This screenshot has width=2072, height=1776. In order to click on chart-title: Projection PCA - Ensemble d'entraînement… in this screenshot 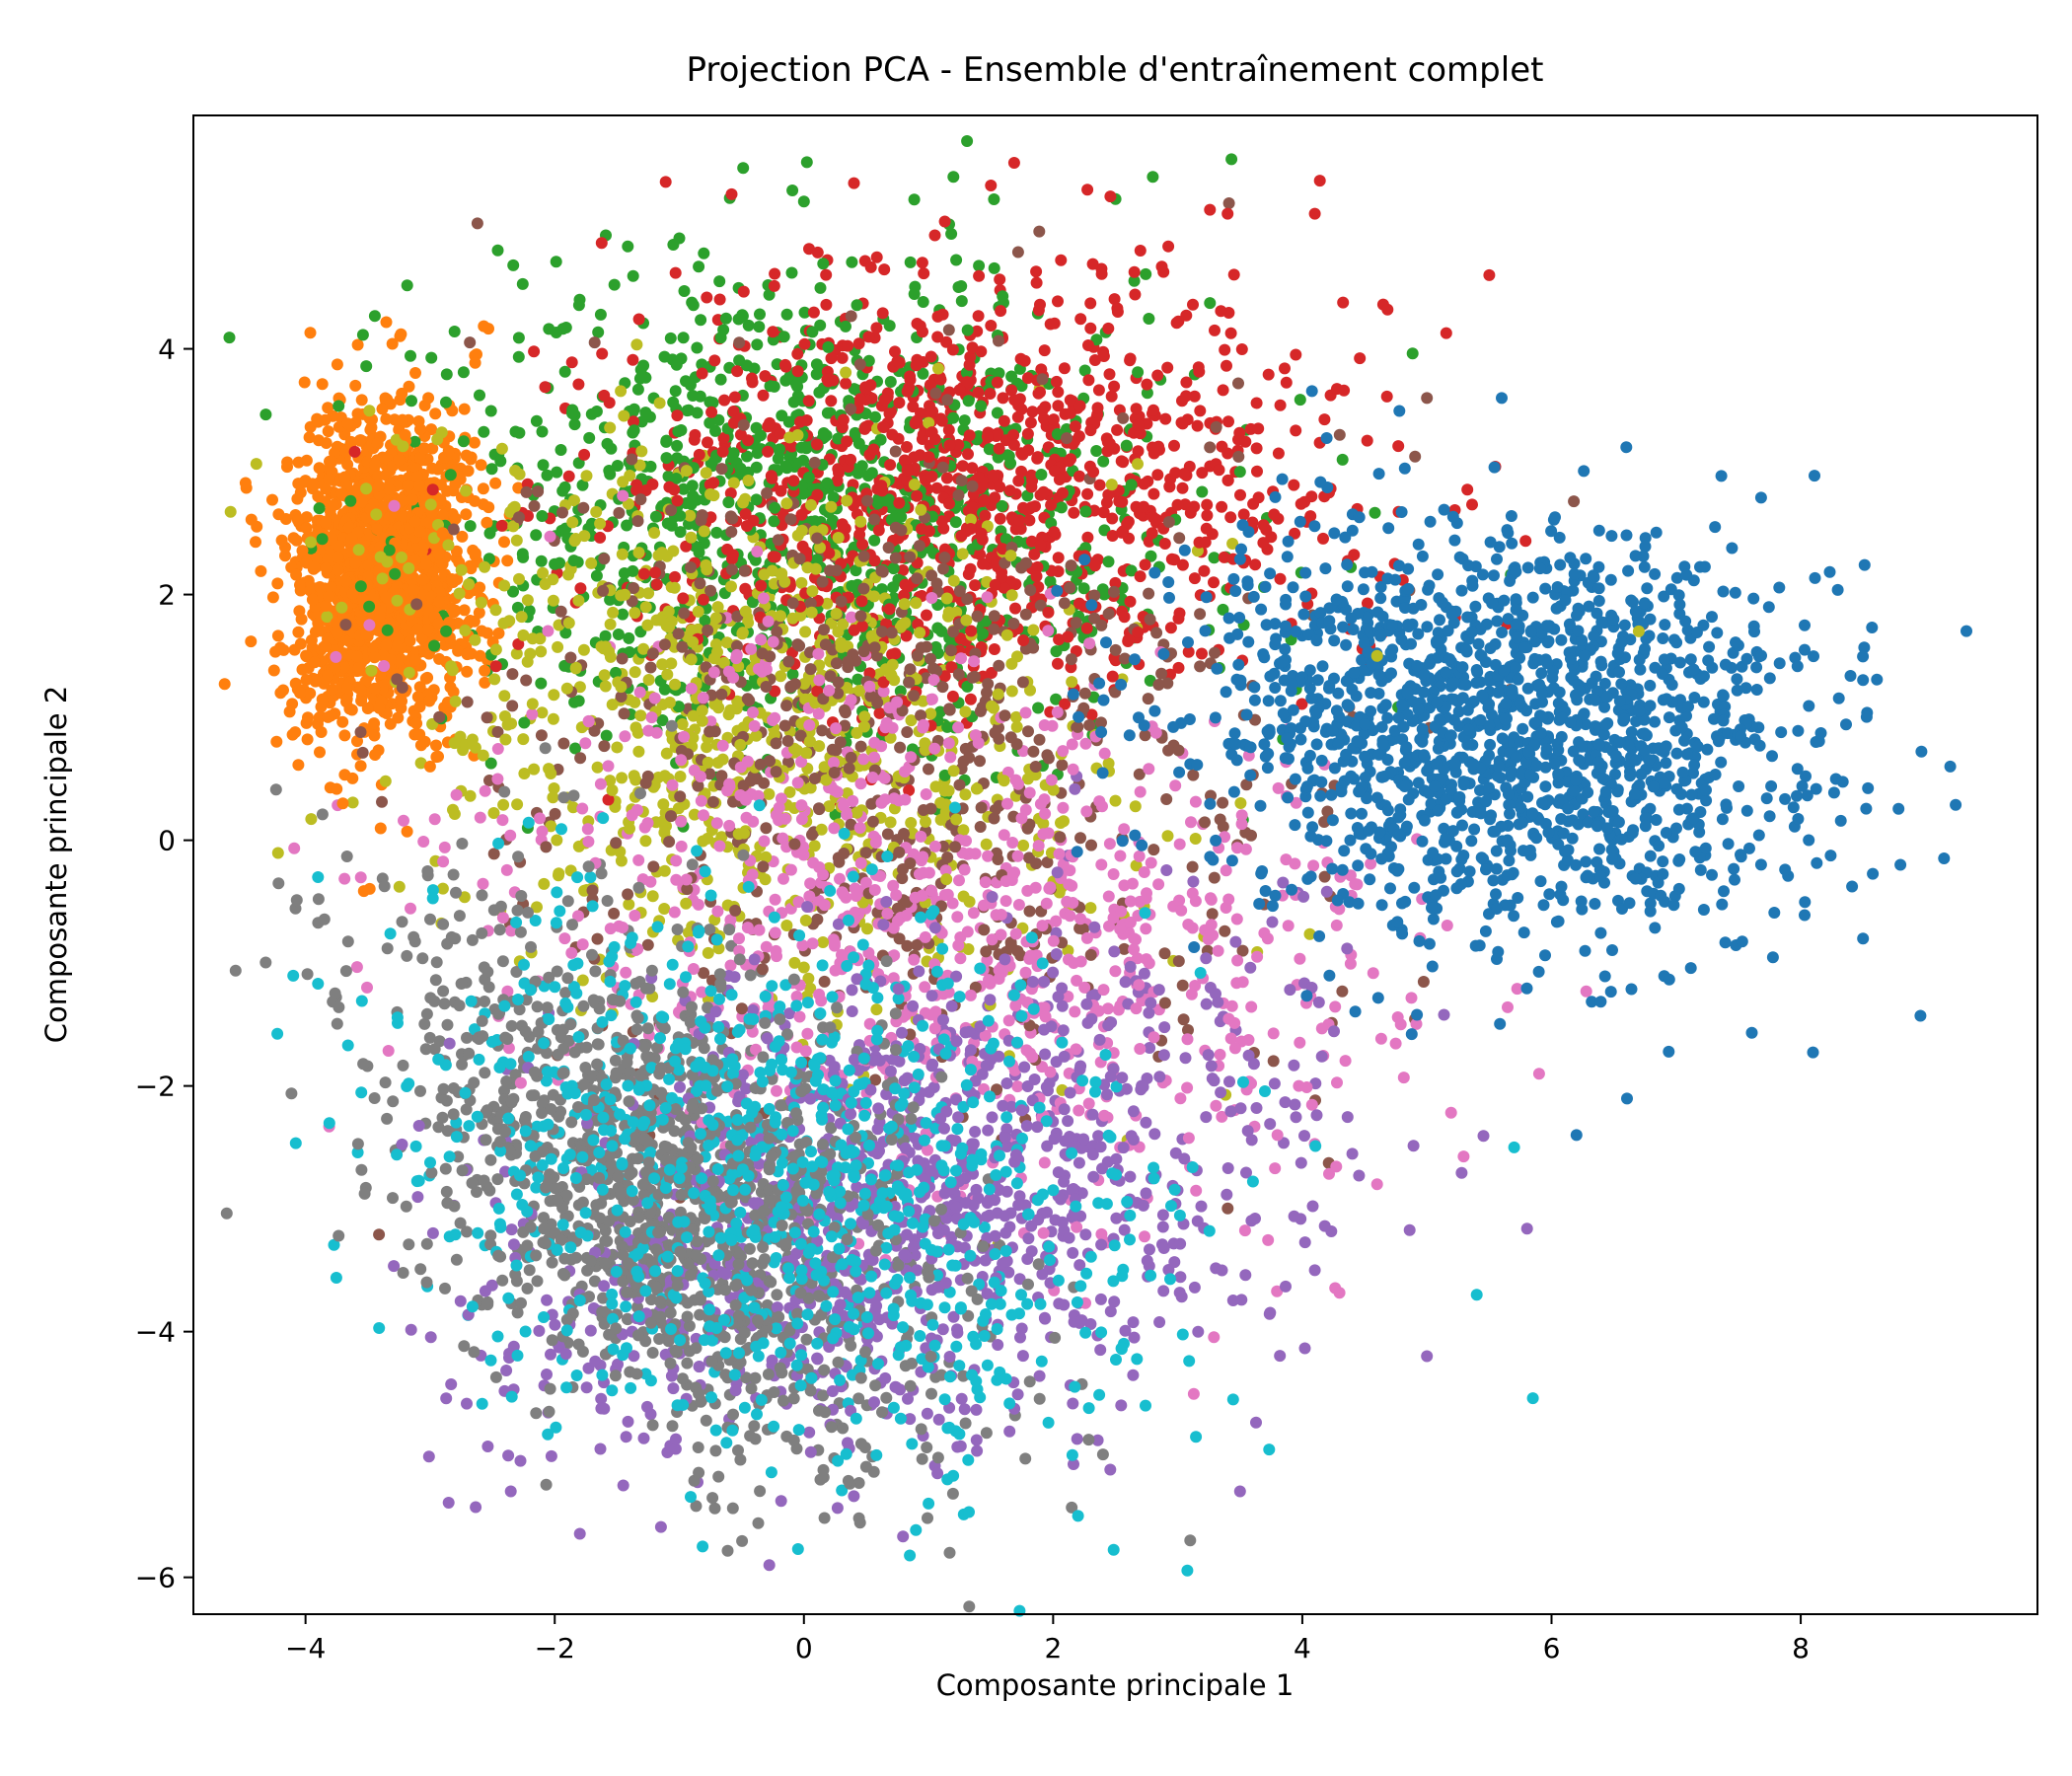, I will do `click(1115, 70)`.